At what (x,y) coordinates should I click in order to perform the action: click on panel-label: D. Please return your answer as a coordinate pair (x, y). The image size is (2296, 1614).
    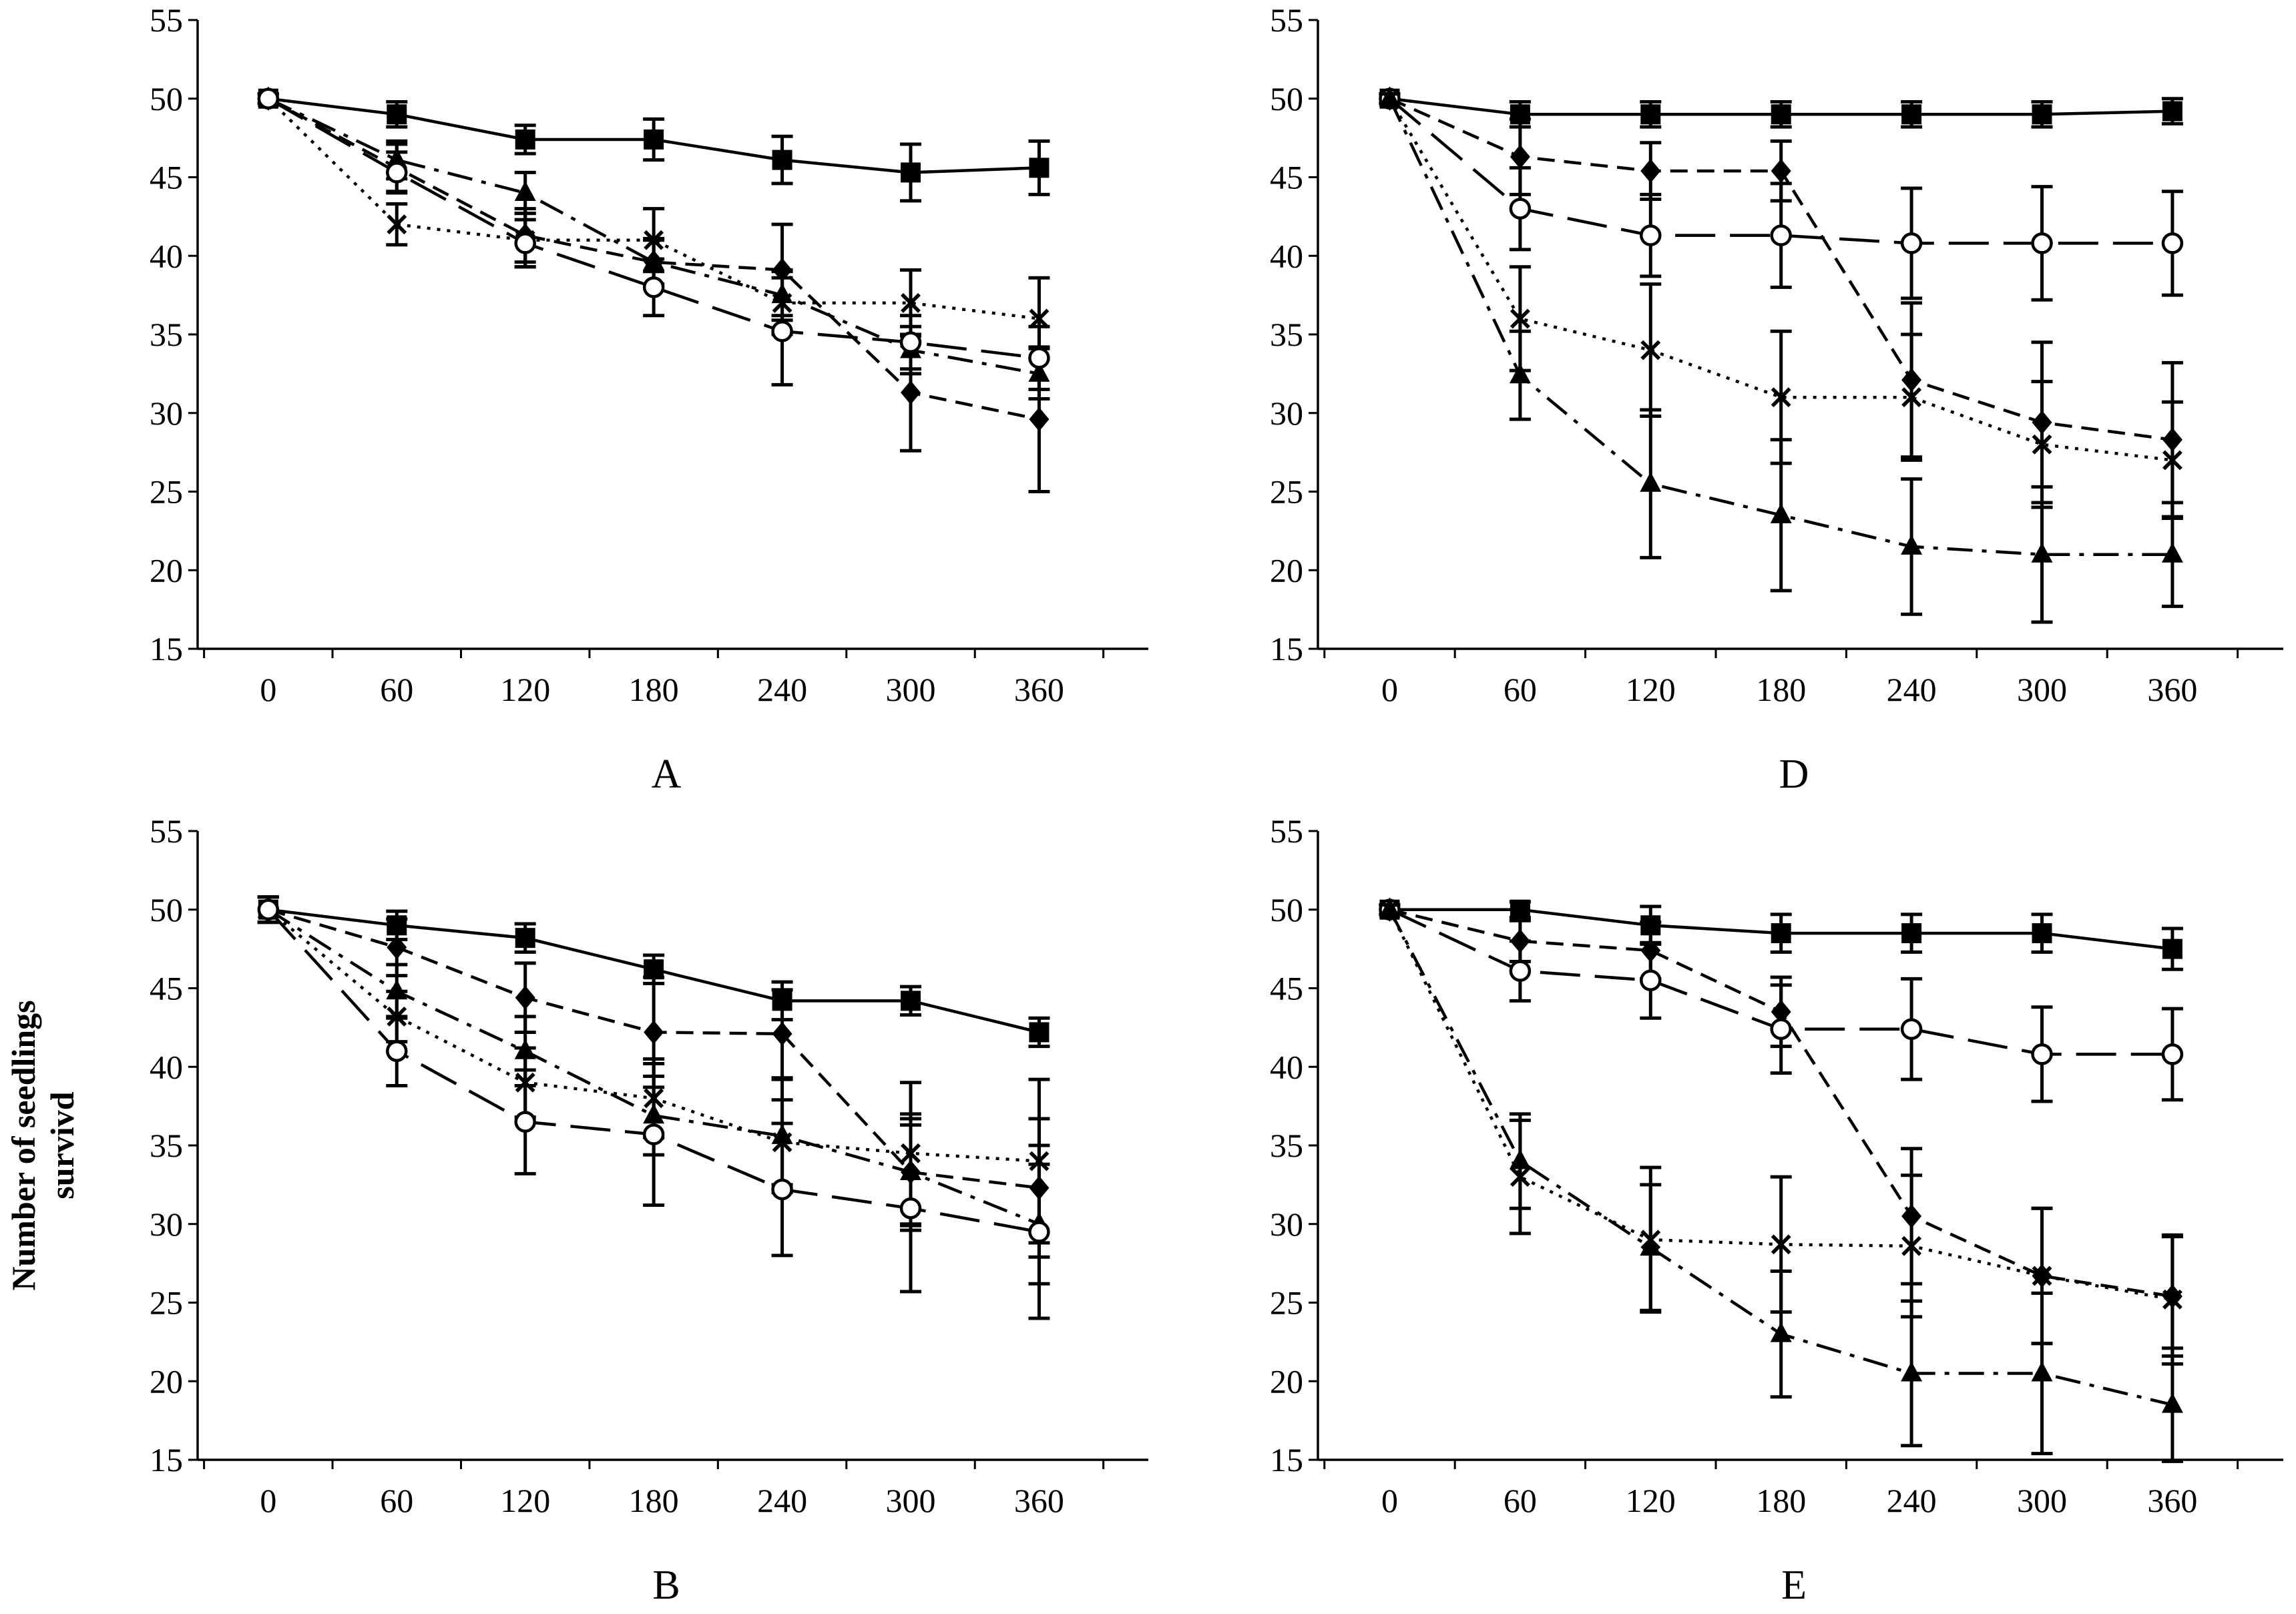
    Looking at the image, I should click on (1794, 775).